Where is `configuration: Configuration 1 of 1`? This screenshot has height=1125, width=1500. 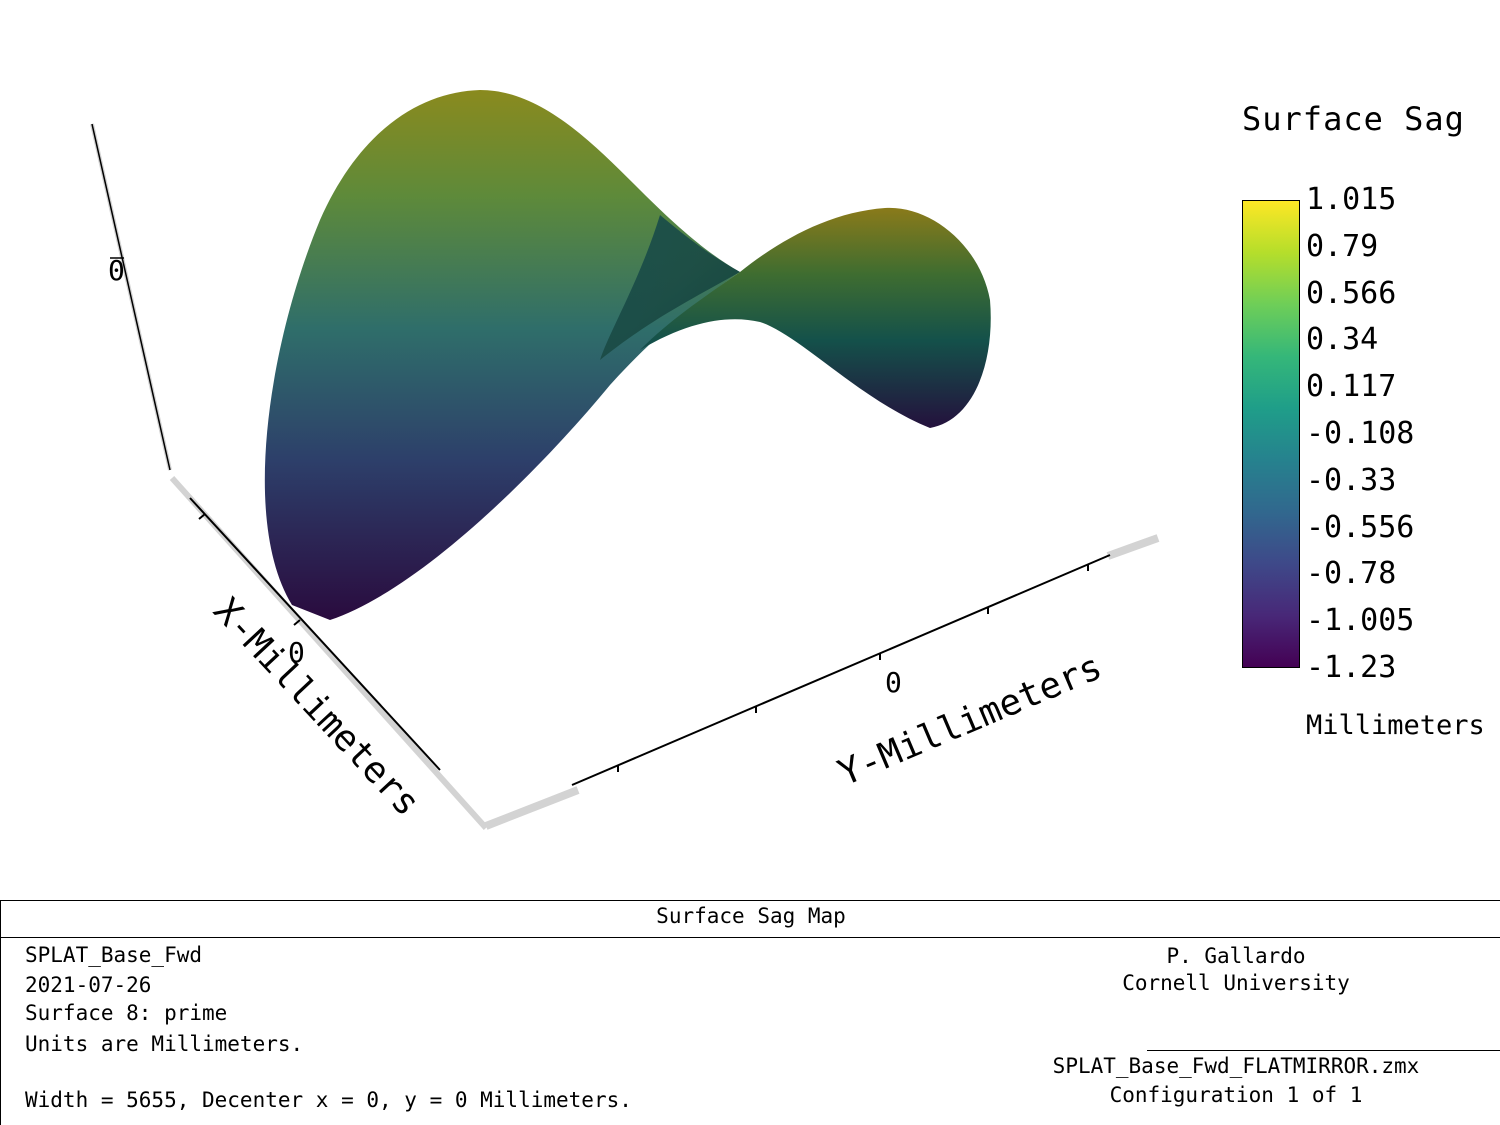 configuration: Configuration 1 of 1 is located at coordinates (1236, 1095).